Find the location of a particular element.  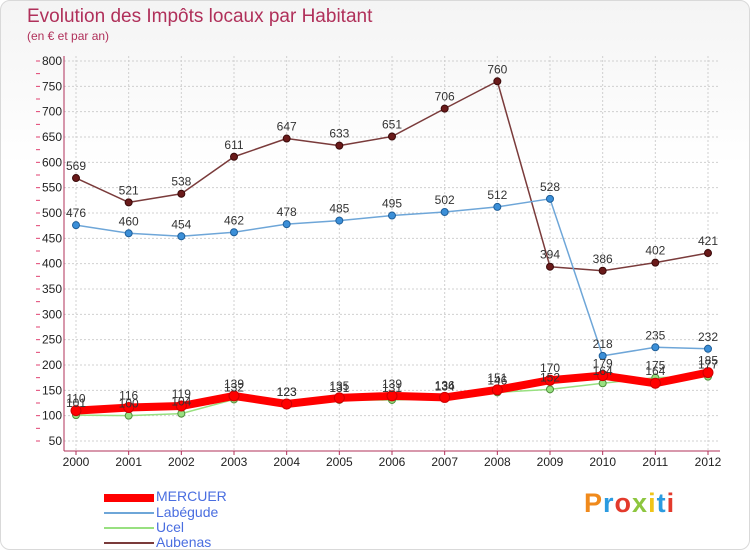

data-label-aubenas-2010: 386 is located at coordinates (603, 259).